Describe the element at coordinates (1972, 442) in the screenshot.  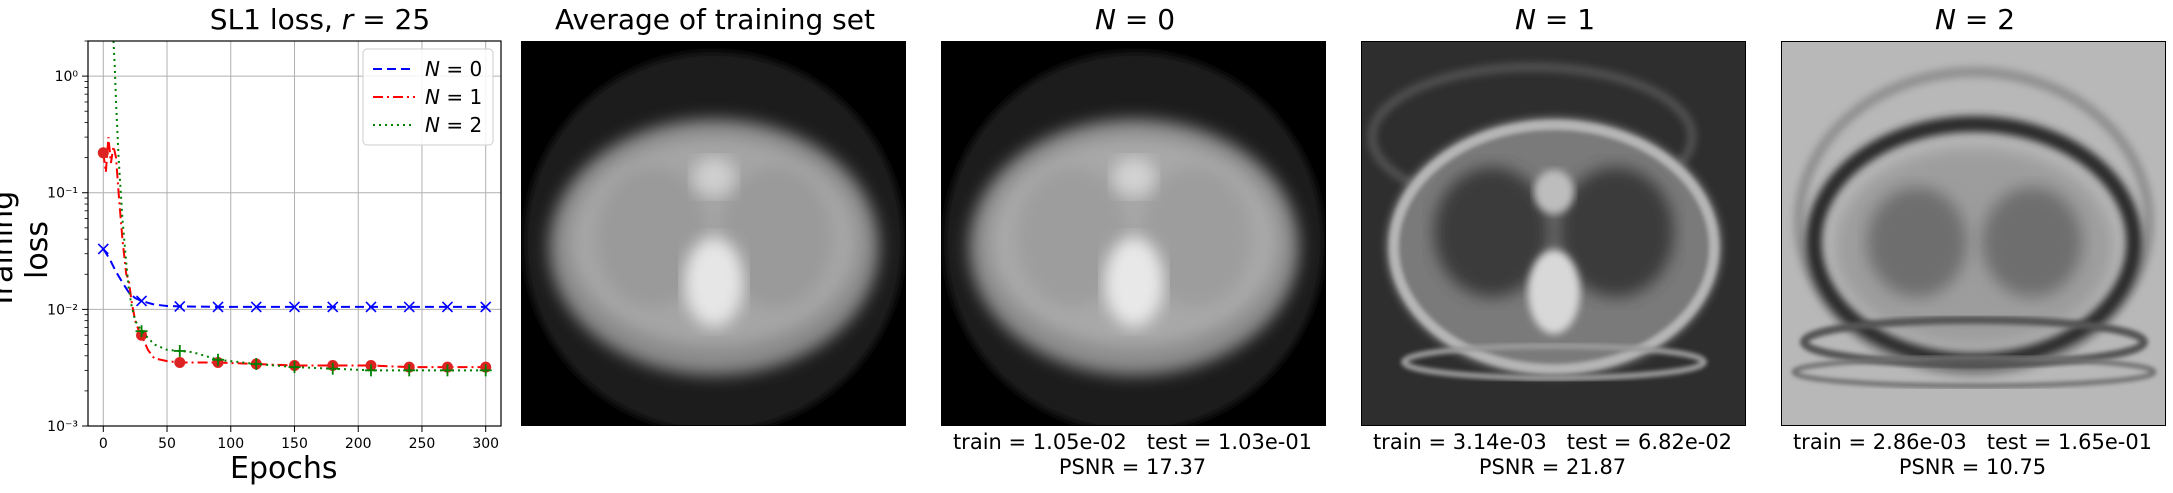
I see `caption-n2-loss: train = 2.86e-03 test = 1.65e-01` at that location.